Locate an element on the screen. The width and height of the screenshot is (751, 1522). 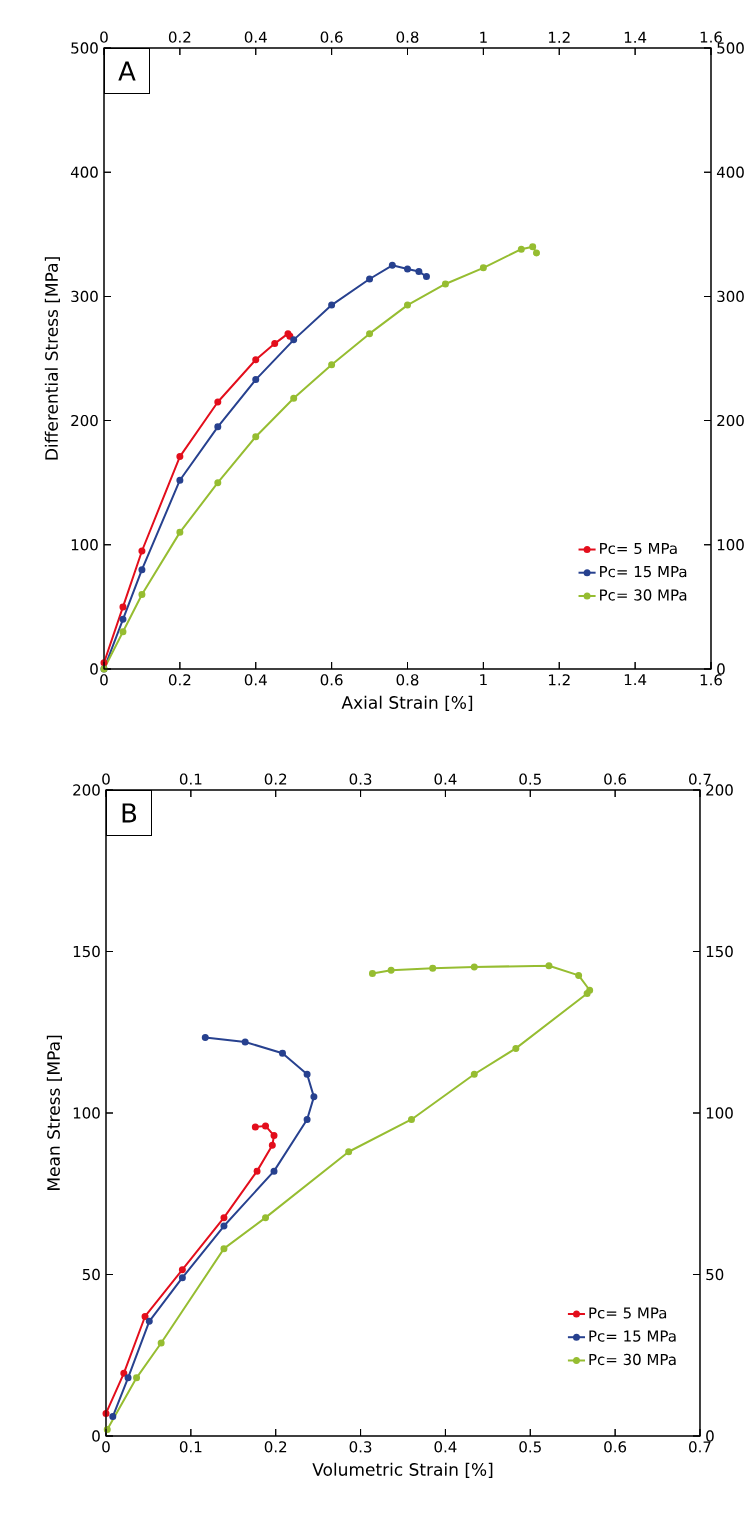
x2-tick-label: 1.6 is located at coordinates (711, 680).